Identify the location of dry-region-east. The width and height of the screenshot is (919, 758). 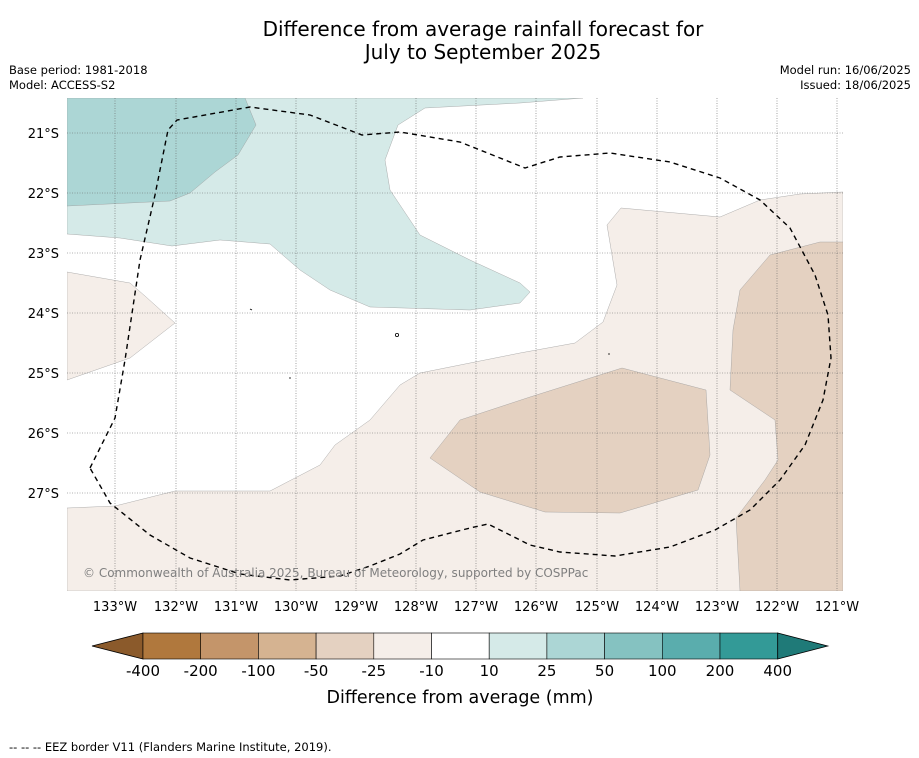
(786, 416).